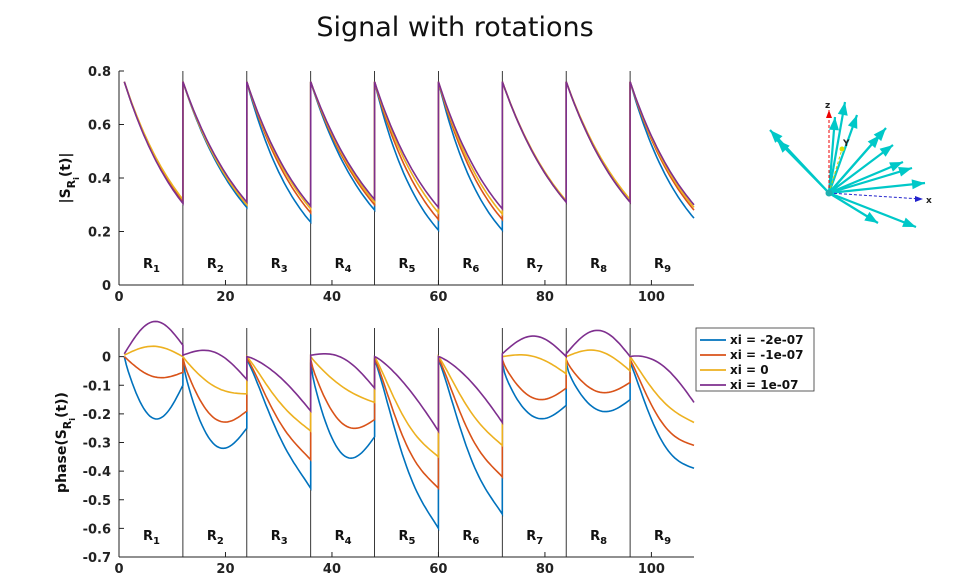  What do you see at coordinates (662, 538) in the screenshot?
I see `phase-region-label: R9` at bounding box center [662, 538].